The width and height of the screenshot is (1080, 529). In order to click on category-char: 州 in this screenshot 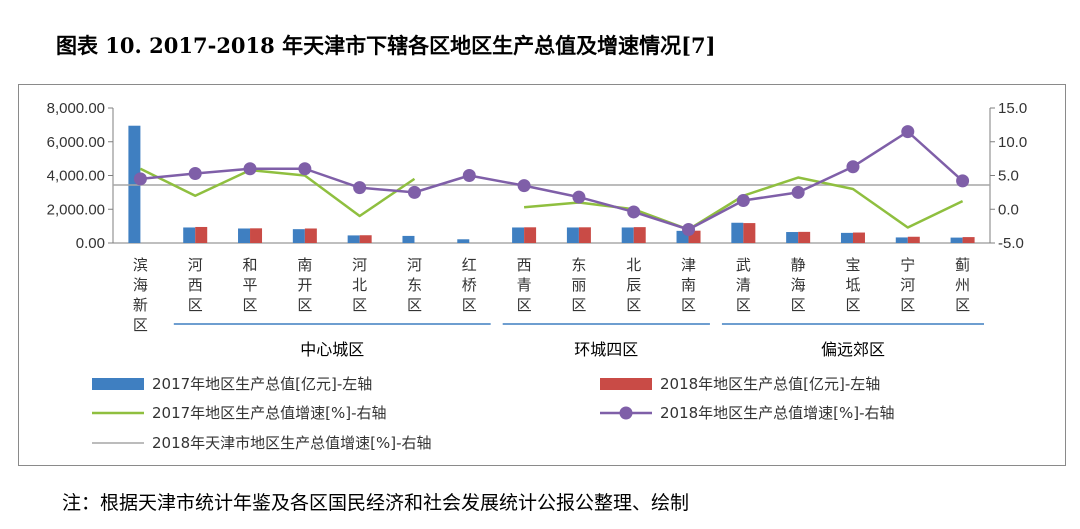, I will do `click(962, 285)`.